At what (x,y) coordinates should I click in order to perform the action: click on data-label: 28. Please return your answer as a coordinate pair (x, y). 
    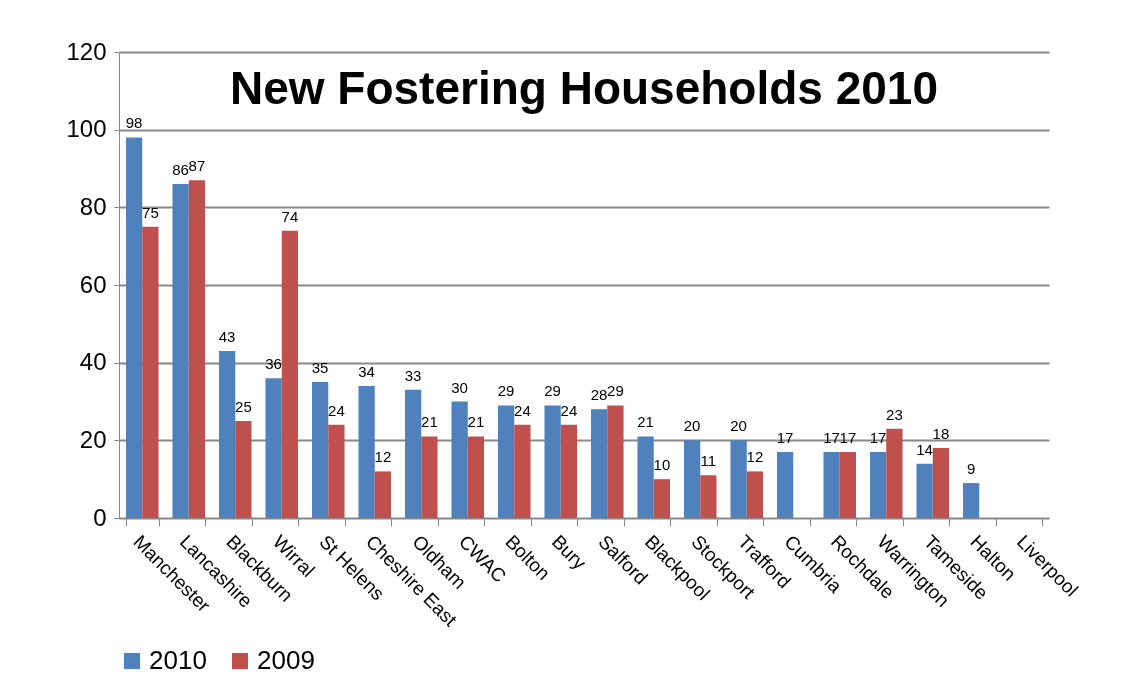
    Looking at the image, I should click on (599, 395).